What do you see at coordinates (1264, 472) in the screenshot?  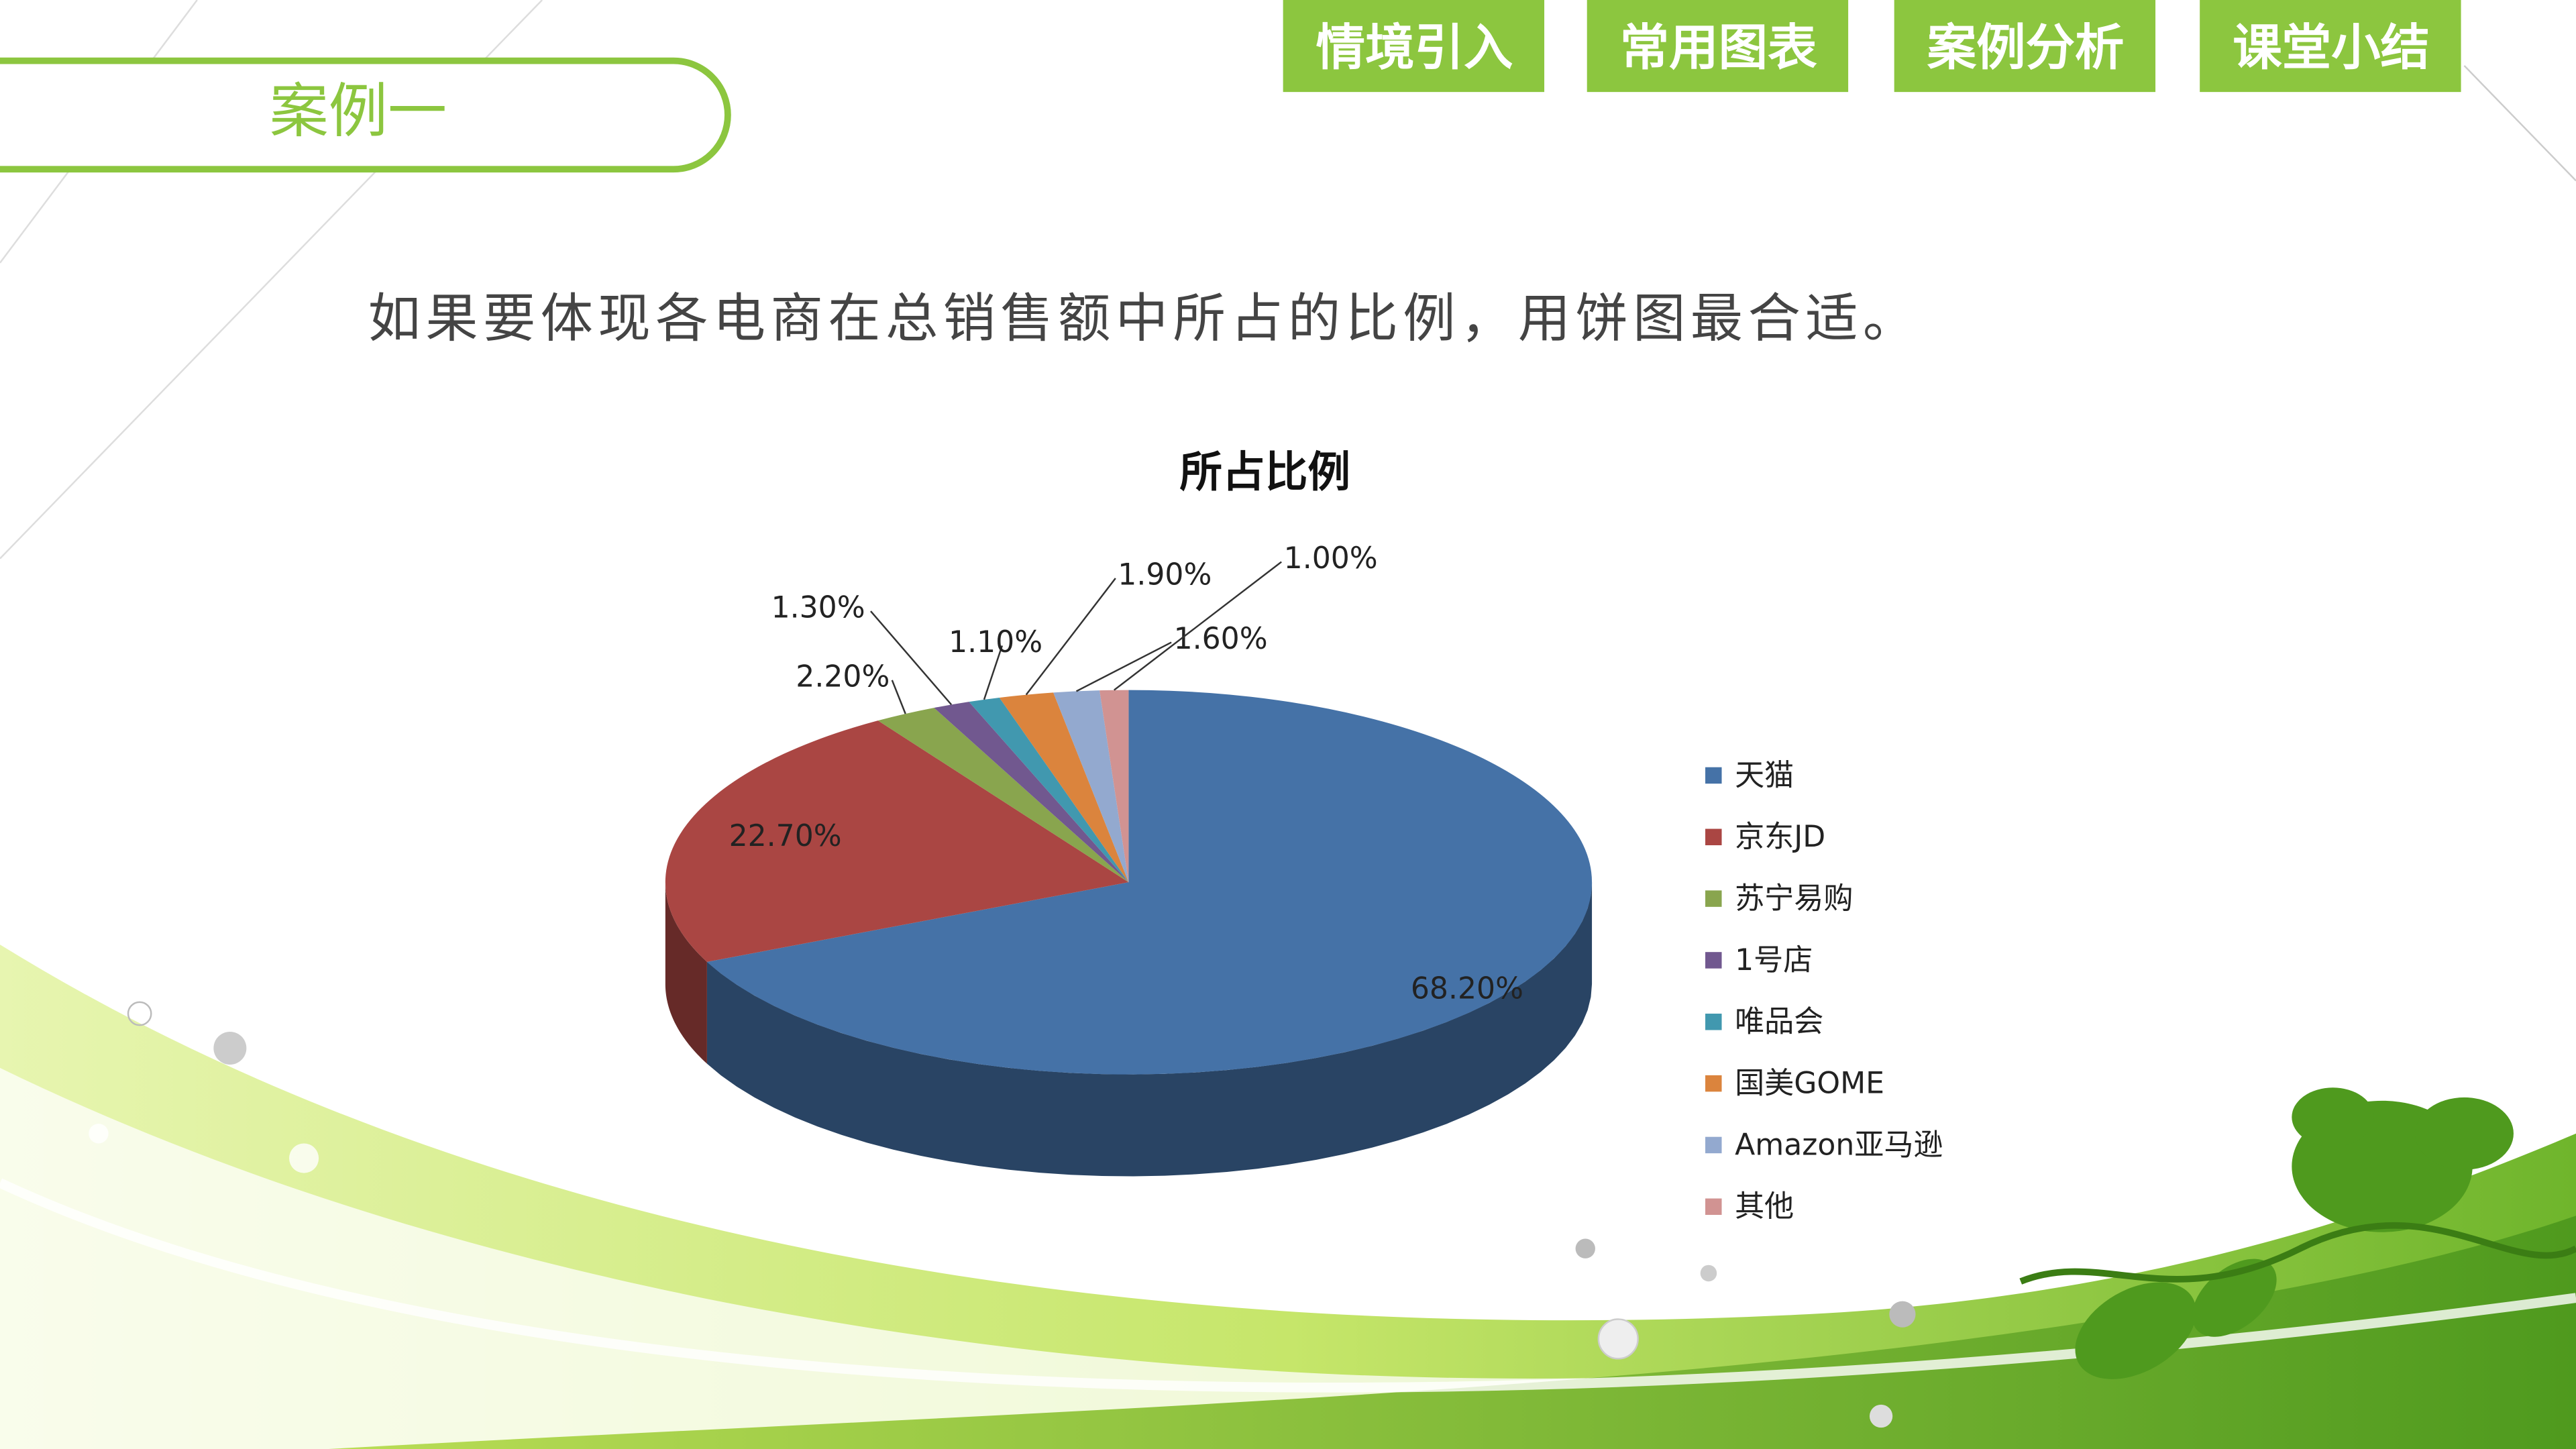 I see `chart-title: 所占比例` at bounding box center [1264, 472].